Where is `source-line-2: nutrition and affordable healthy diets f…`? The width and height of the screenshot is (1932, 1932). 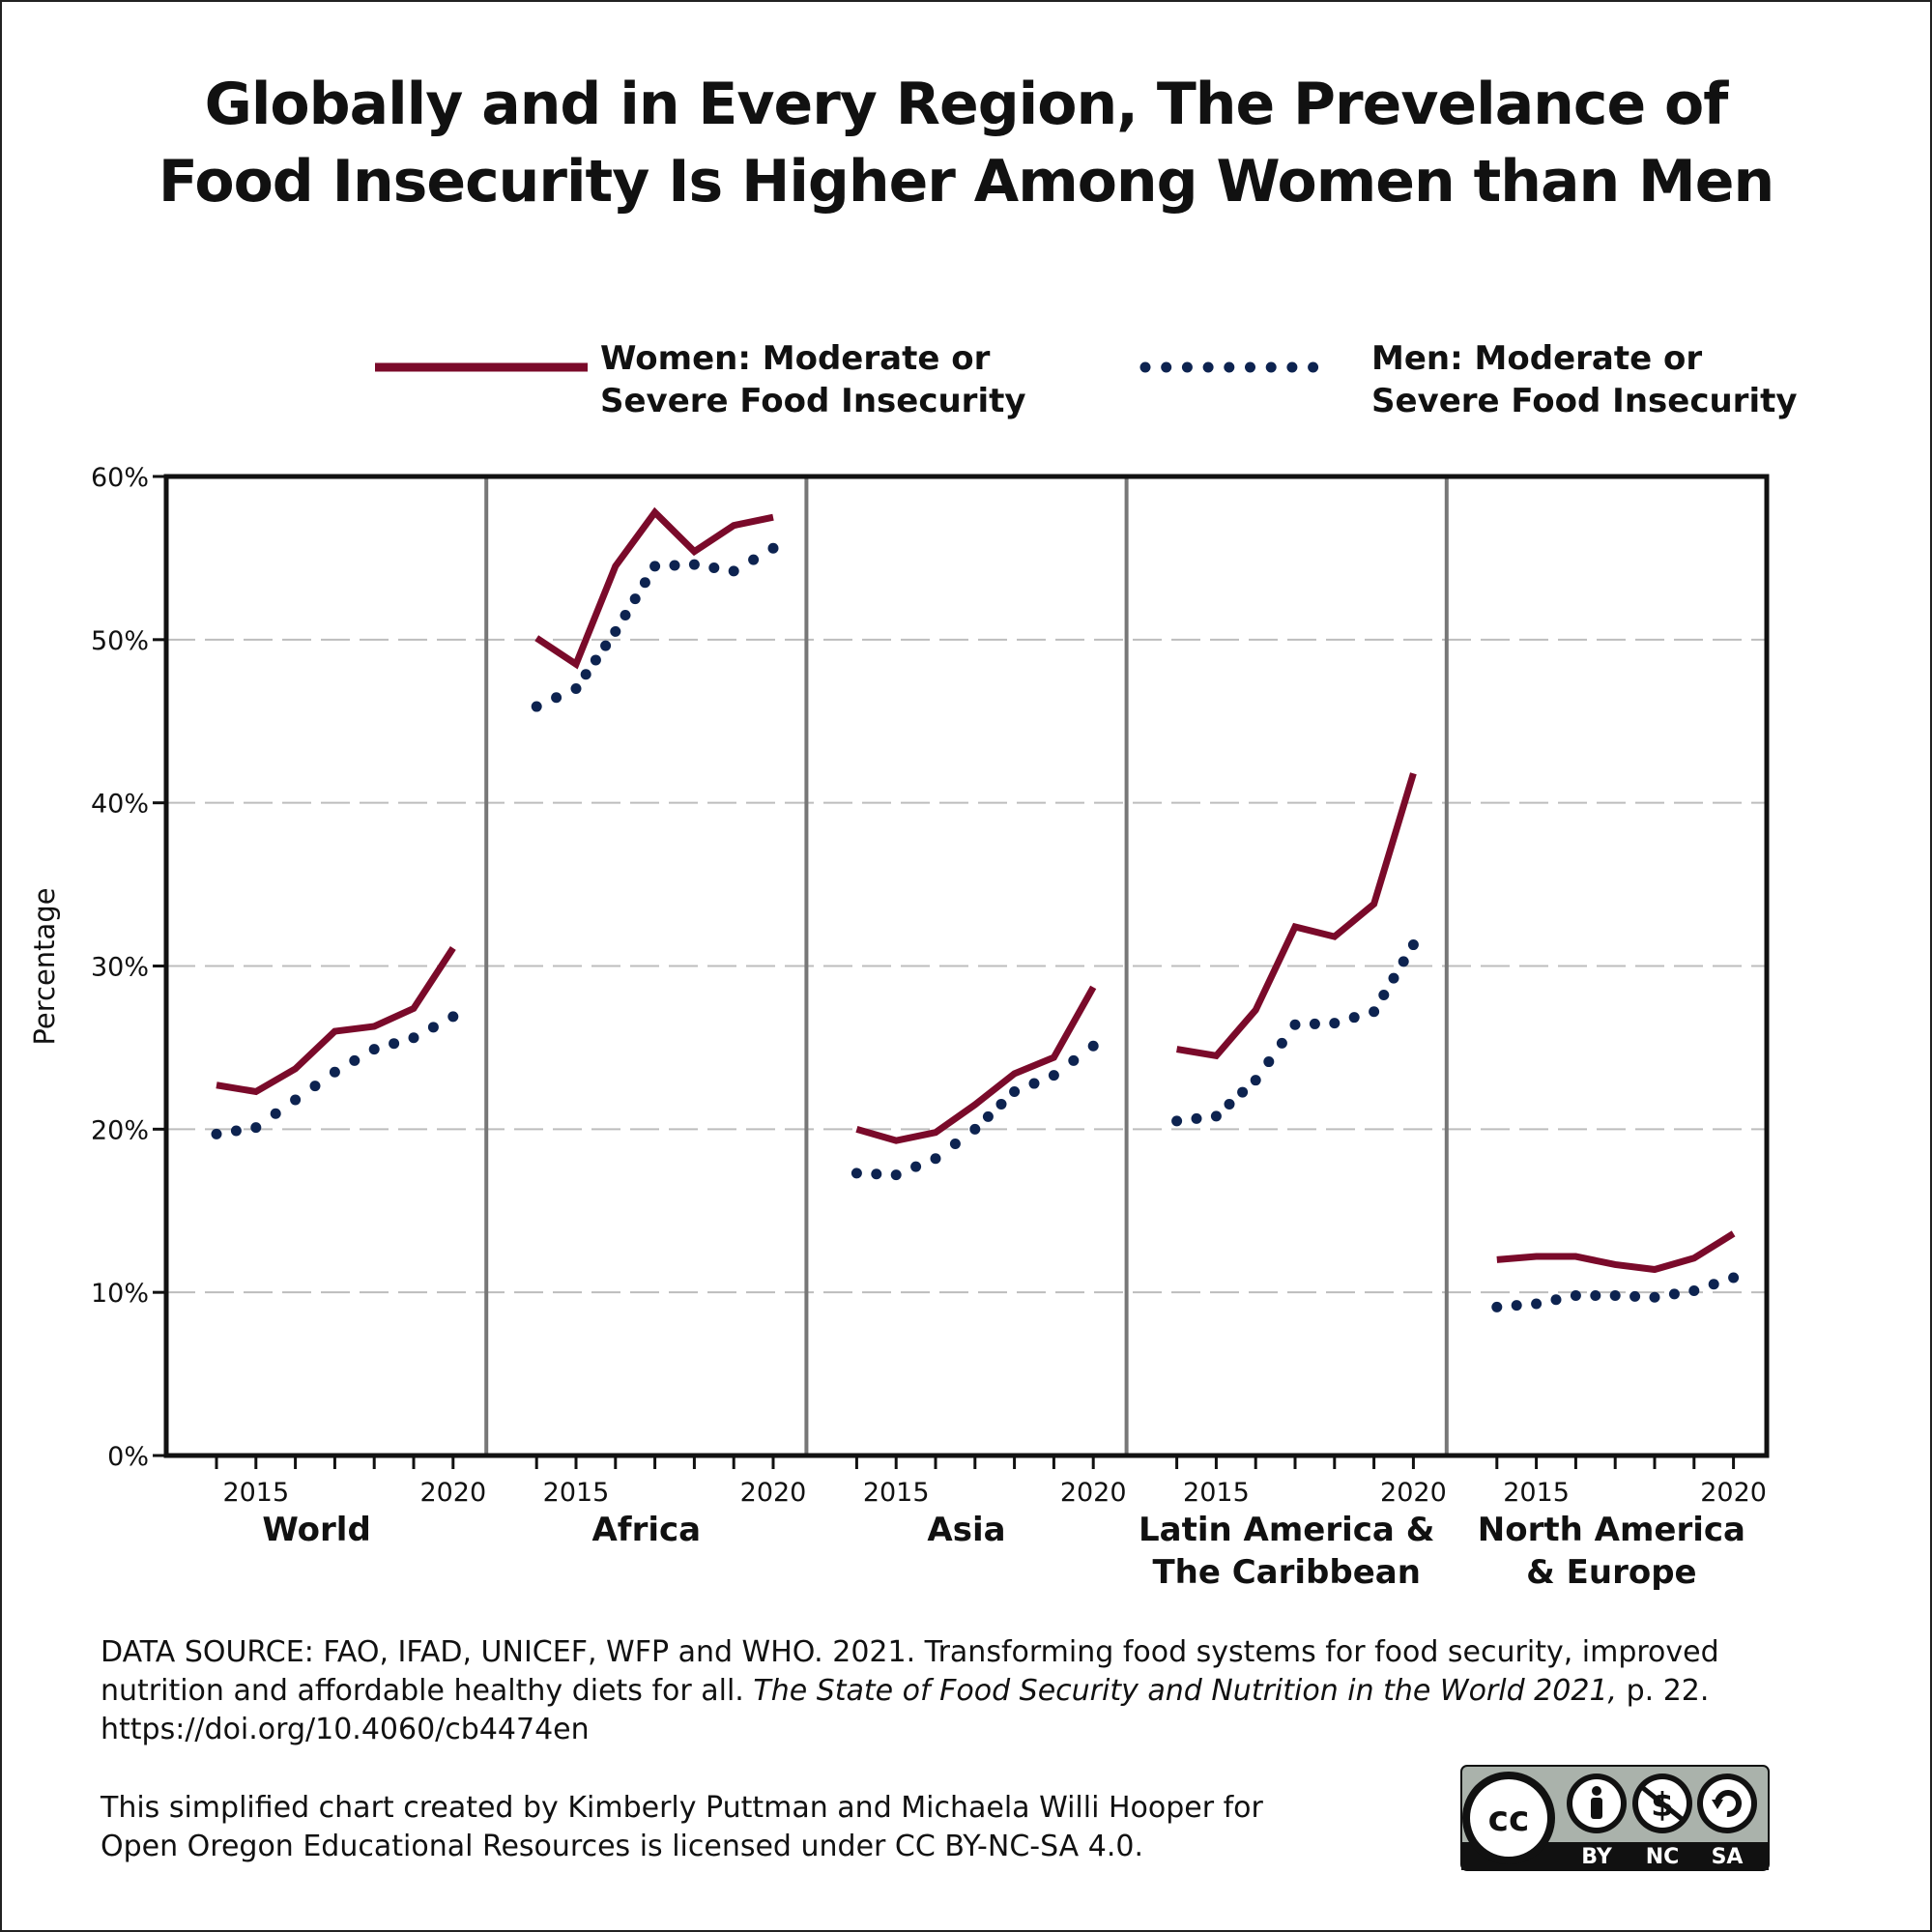 source-line-2: nutrition and affordable healthy diets f… is located at coordinates (951, 1691).